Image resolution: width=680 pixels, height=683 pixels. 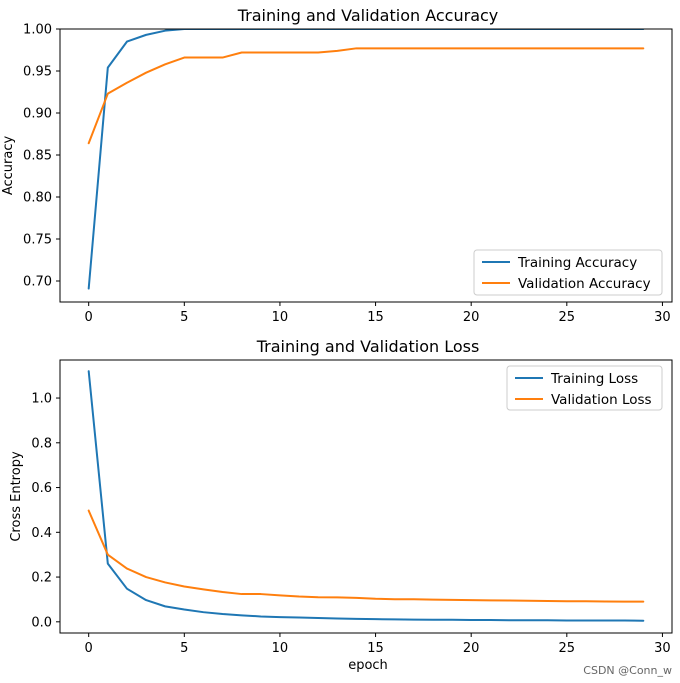 I want to click on legend: Training Loss Validation Loss, so click(x=584, y=388).